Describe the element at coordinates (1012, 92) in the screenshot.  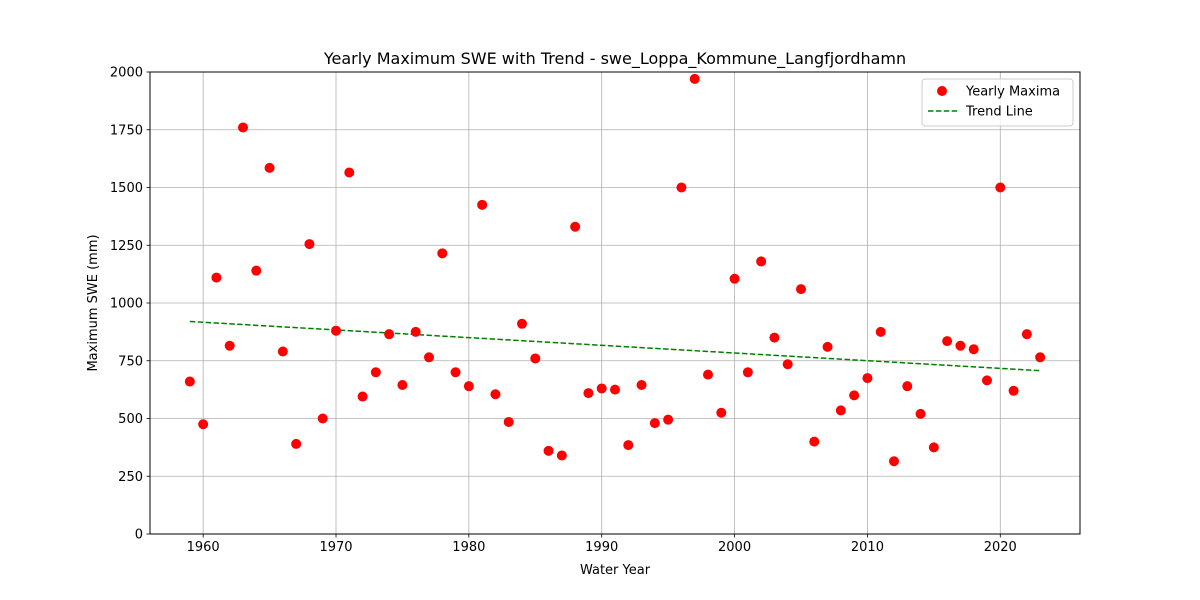
I see `legend-label-yearly-maxima: Yearly Maxima` at that location.